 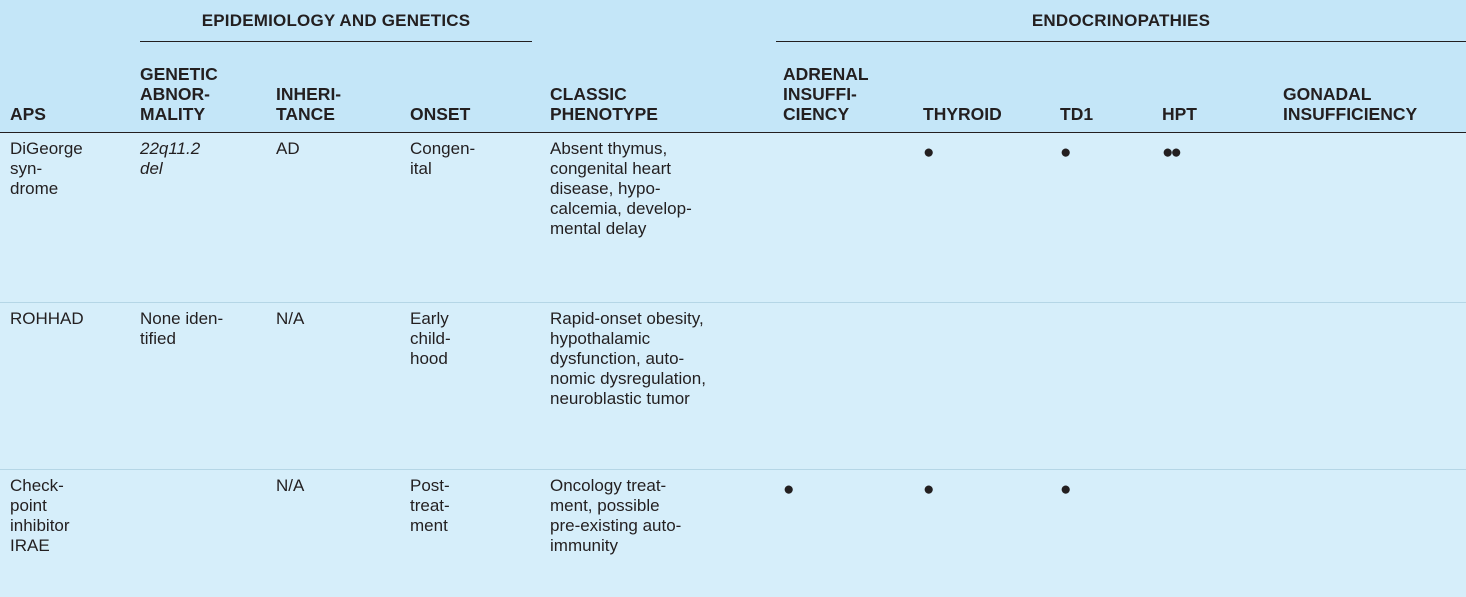 What do you see at coordinates (1179, 114) in the screenshot?
I see `col-header-hpt: HPT` at bounding box center [1179, 114].